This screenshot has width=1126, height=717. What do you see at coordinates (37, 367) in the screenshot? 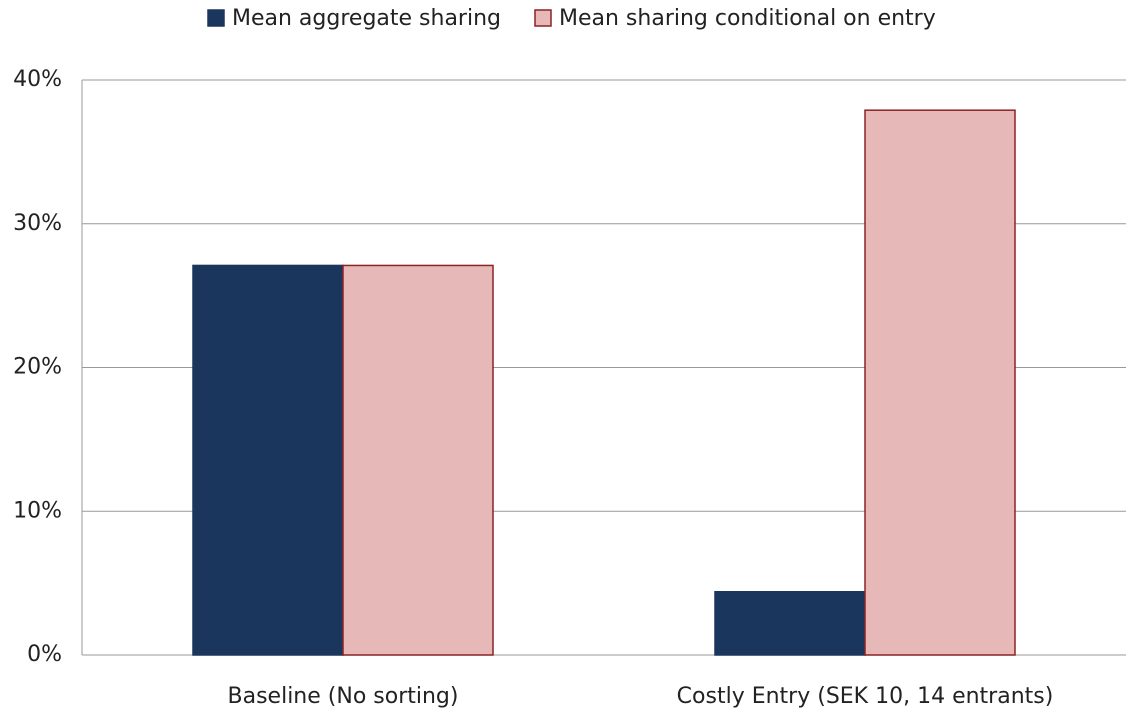
I see `y-tick-label: 20%` at bounding box center [37, 367].